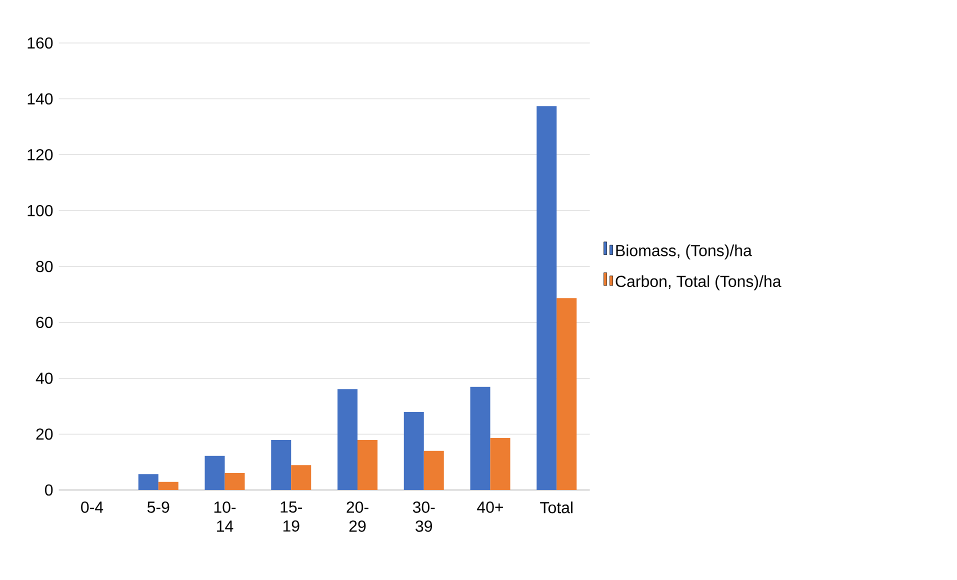  I want to click on y-tick-label: 60, so click(44, 322).